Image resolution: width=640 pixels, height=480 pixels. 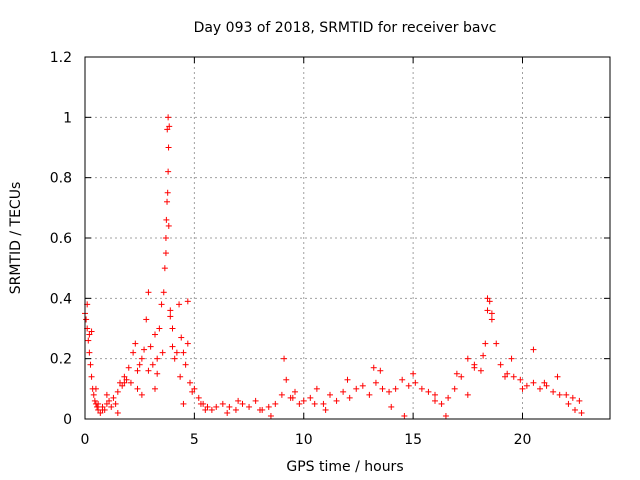 I want to click on y-tick-label: 0.4, so click(x=61, y=299).